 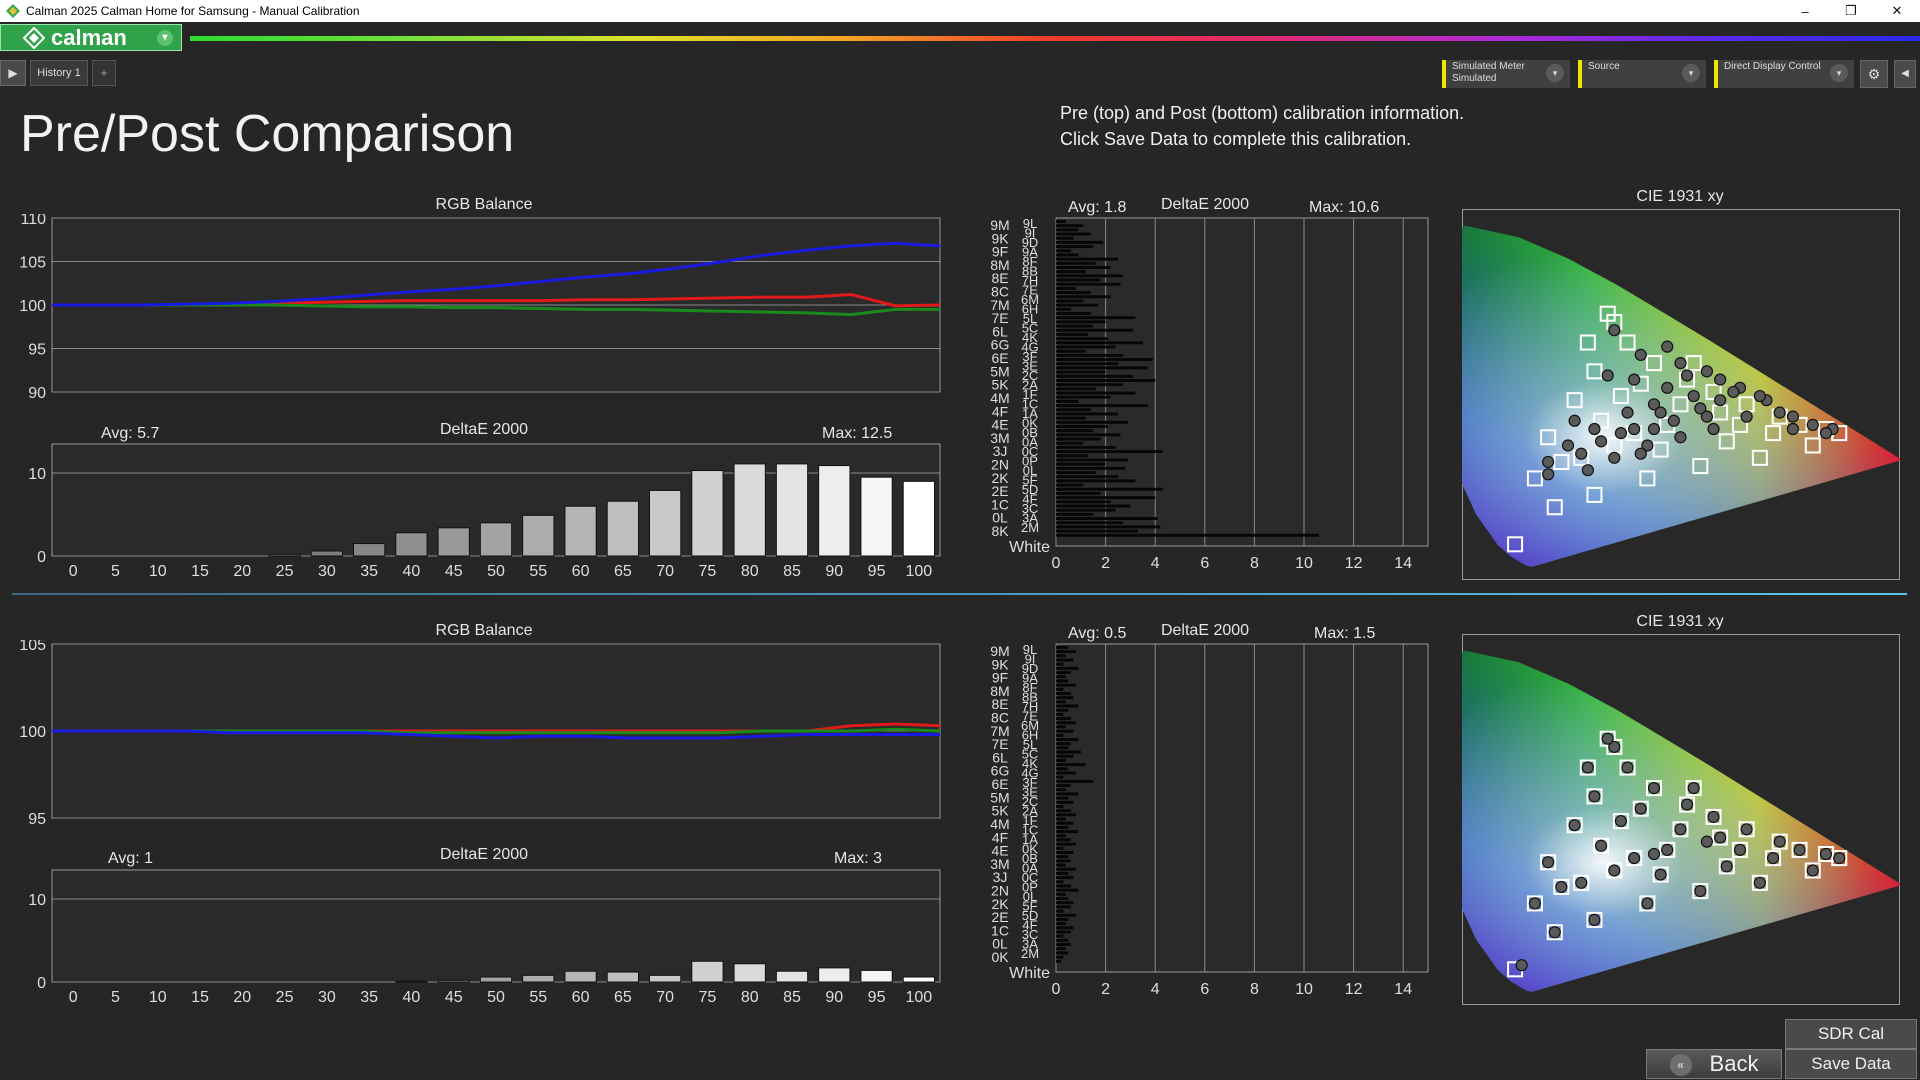 What do you see at coordinates (1030, 432) in the screenshot?
I see `color-row-label: 0B` at bounding box center [1030, 432].